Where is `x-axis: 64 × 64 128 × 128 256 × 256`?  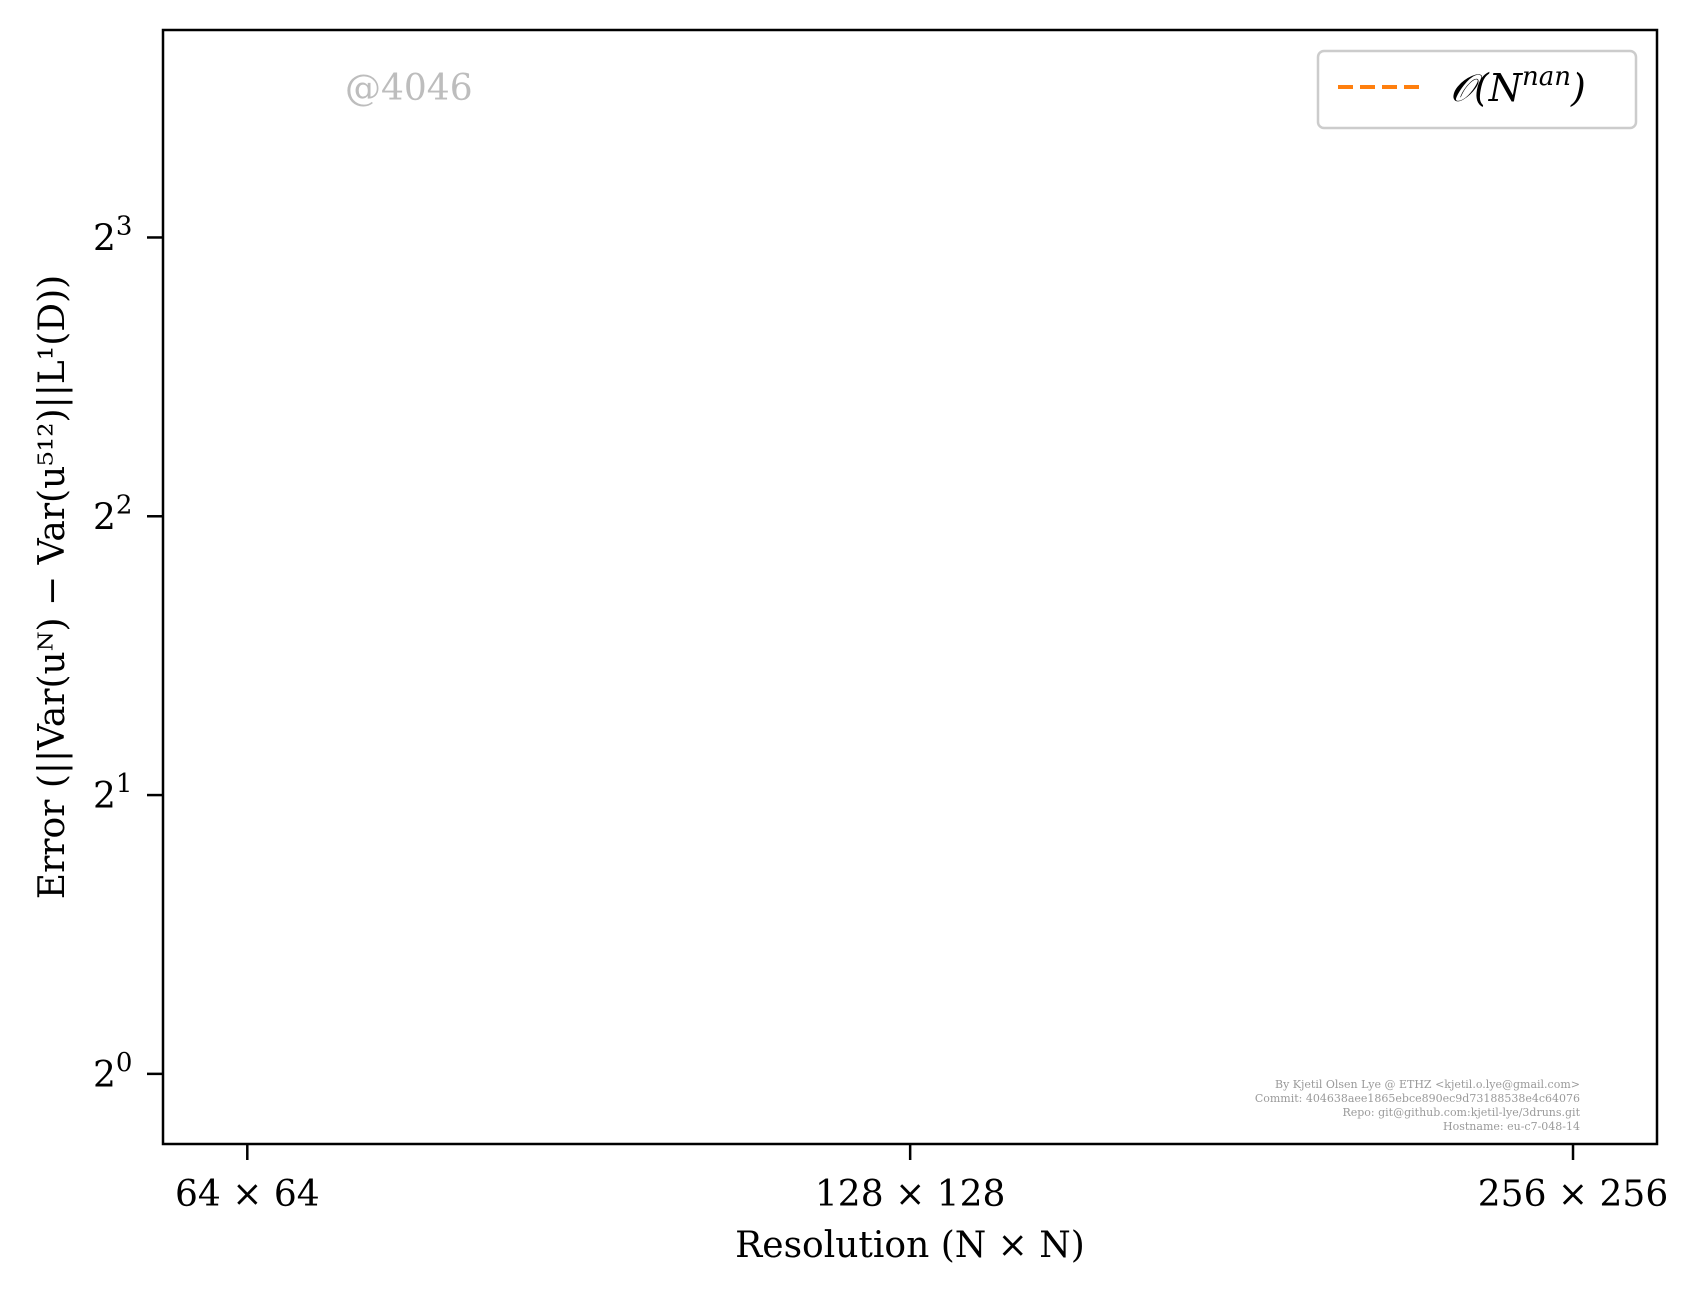
x-axis: 64 × 64 128 × 128 256 × 256 is located at coordinates (921, 1179).